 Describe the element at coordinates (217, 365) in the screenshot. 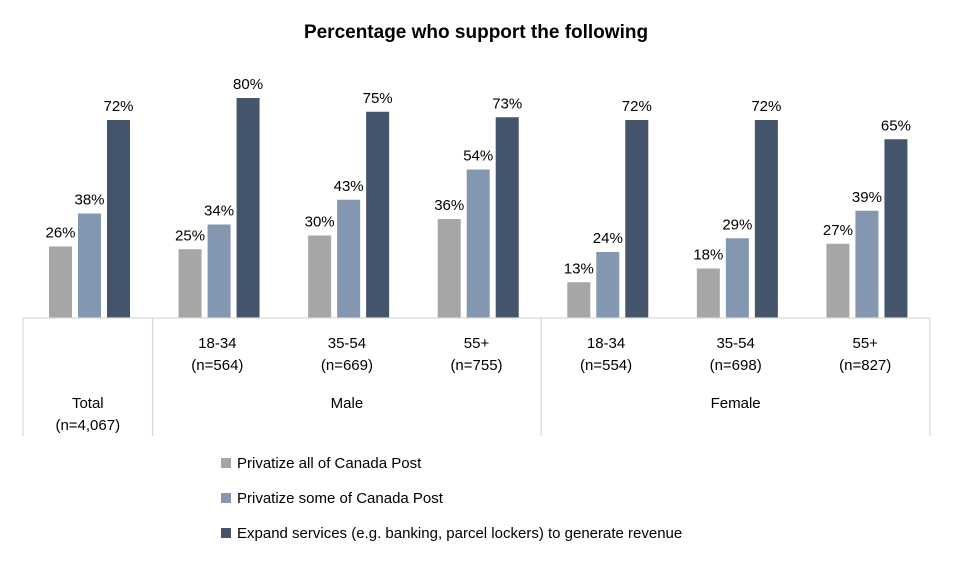

I see `category-sublabel-2: (n=564)` at that location.